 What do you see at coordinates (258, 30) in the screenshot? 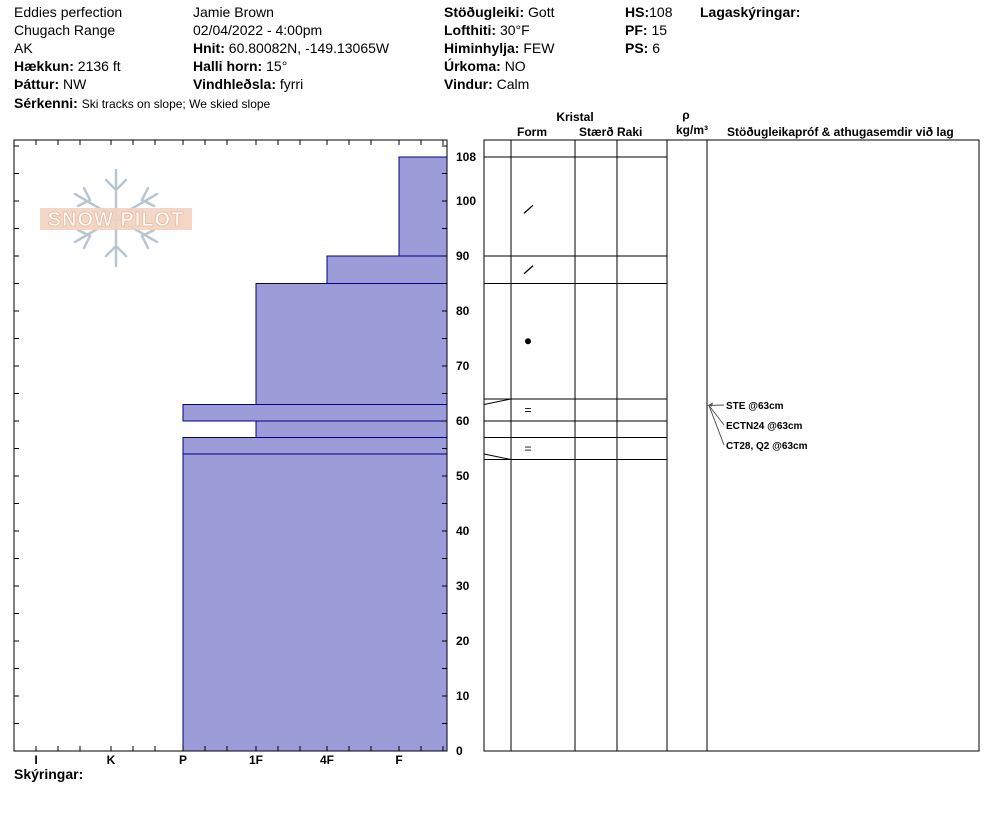
I see `observation-datetime: 02/04/2022 - 4:00pm` at bounding box center [258, 30].